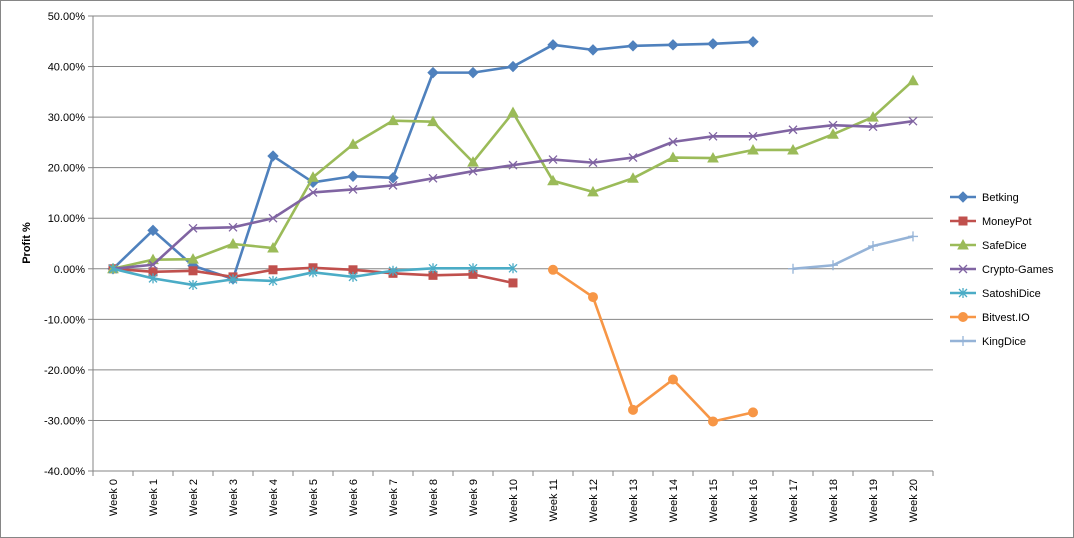 The height and width of the screenshot is (538, 1074). Describe the element at coordinates (554, 500) in the screenshot. I see `x-tick-label: Week 11` at that location.